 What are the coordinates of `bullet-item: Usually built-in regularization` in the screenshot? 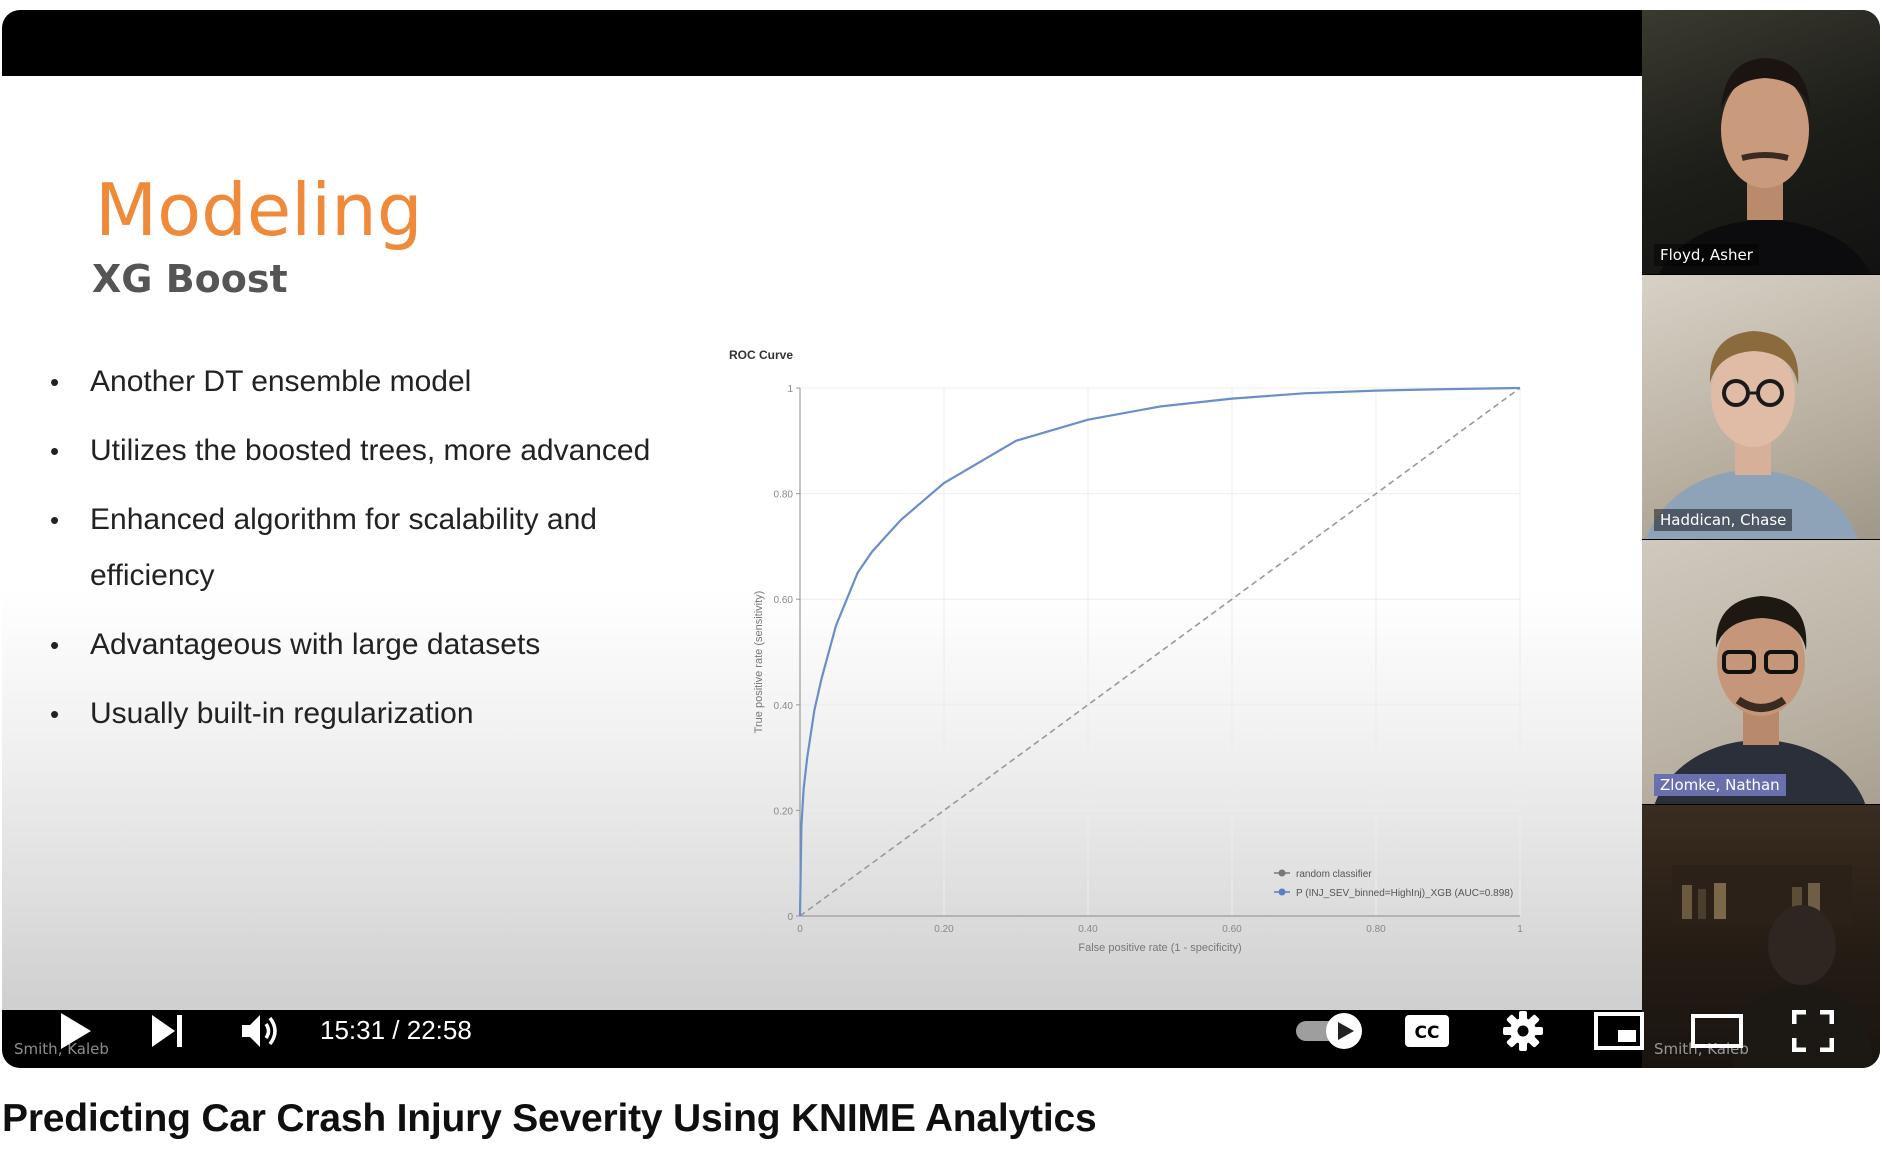 It's located at (370, 714).